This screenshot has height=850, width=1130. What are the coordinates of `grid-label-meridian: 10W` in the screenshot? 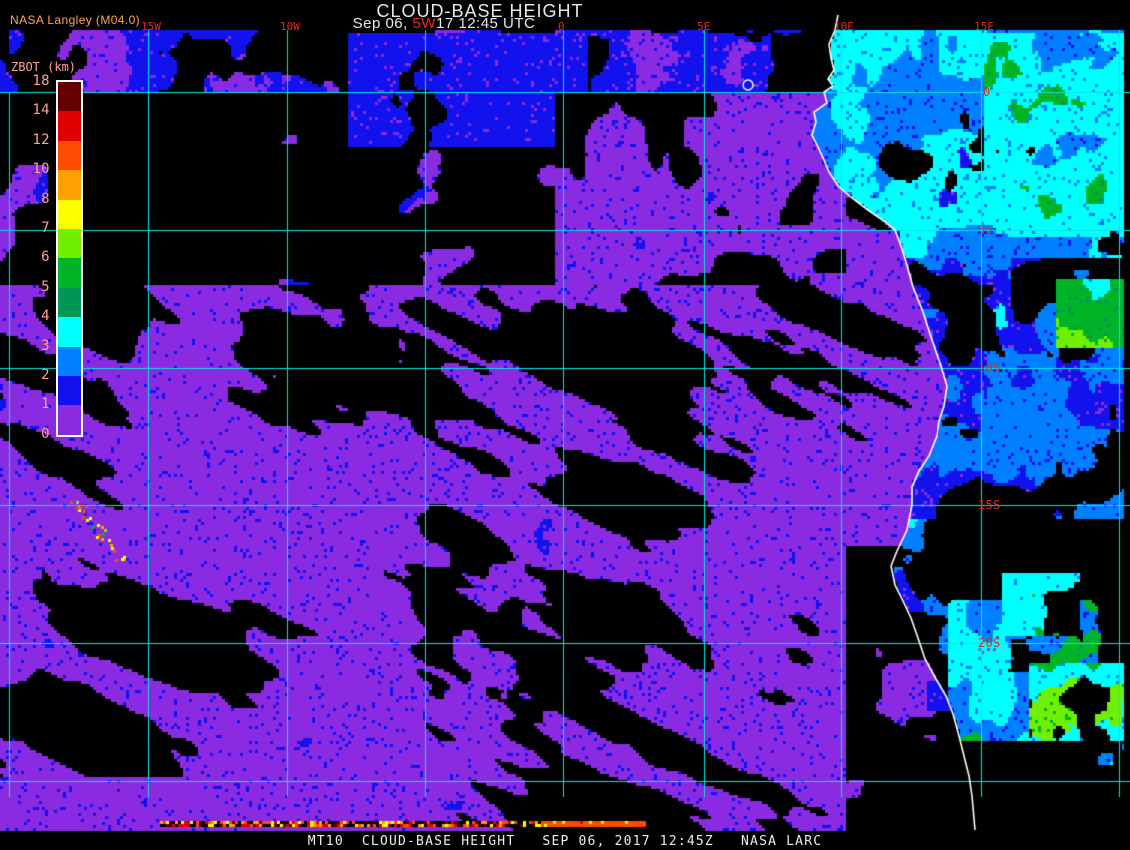 It's located at (290, 26).